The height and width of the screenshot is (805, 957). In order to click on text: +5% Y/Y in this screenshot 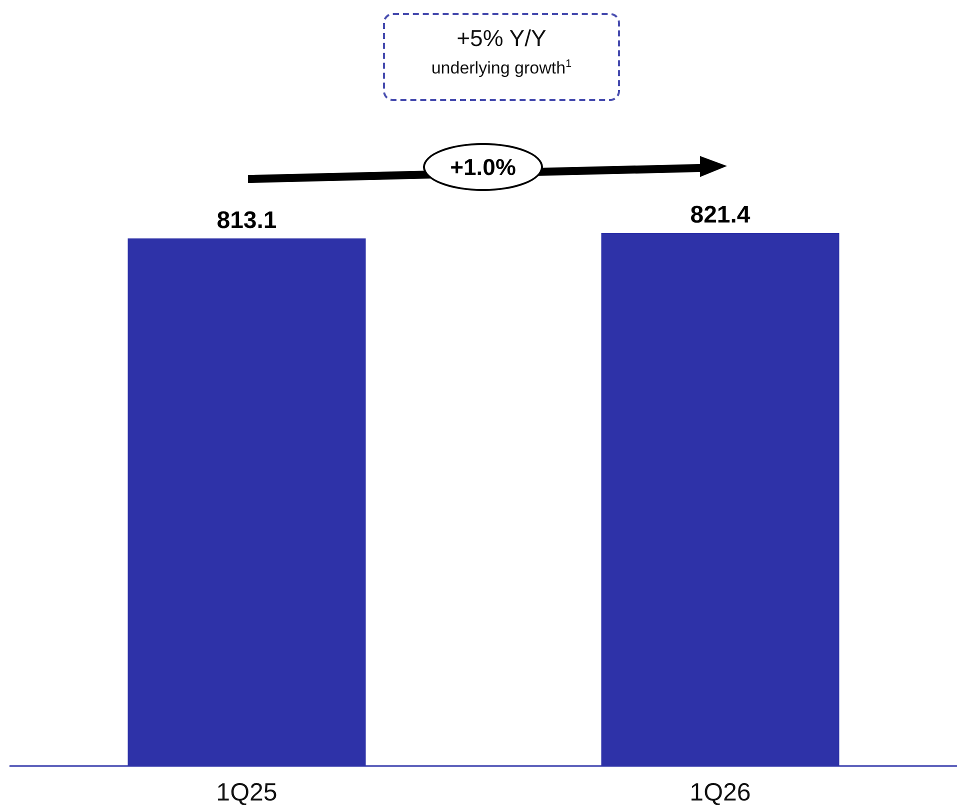, I will do `click(502, 38)`.